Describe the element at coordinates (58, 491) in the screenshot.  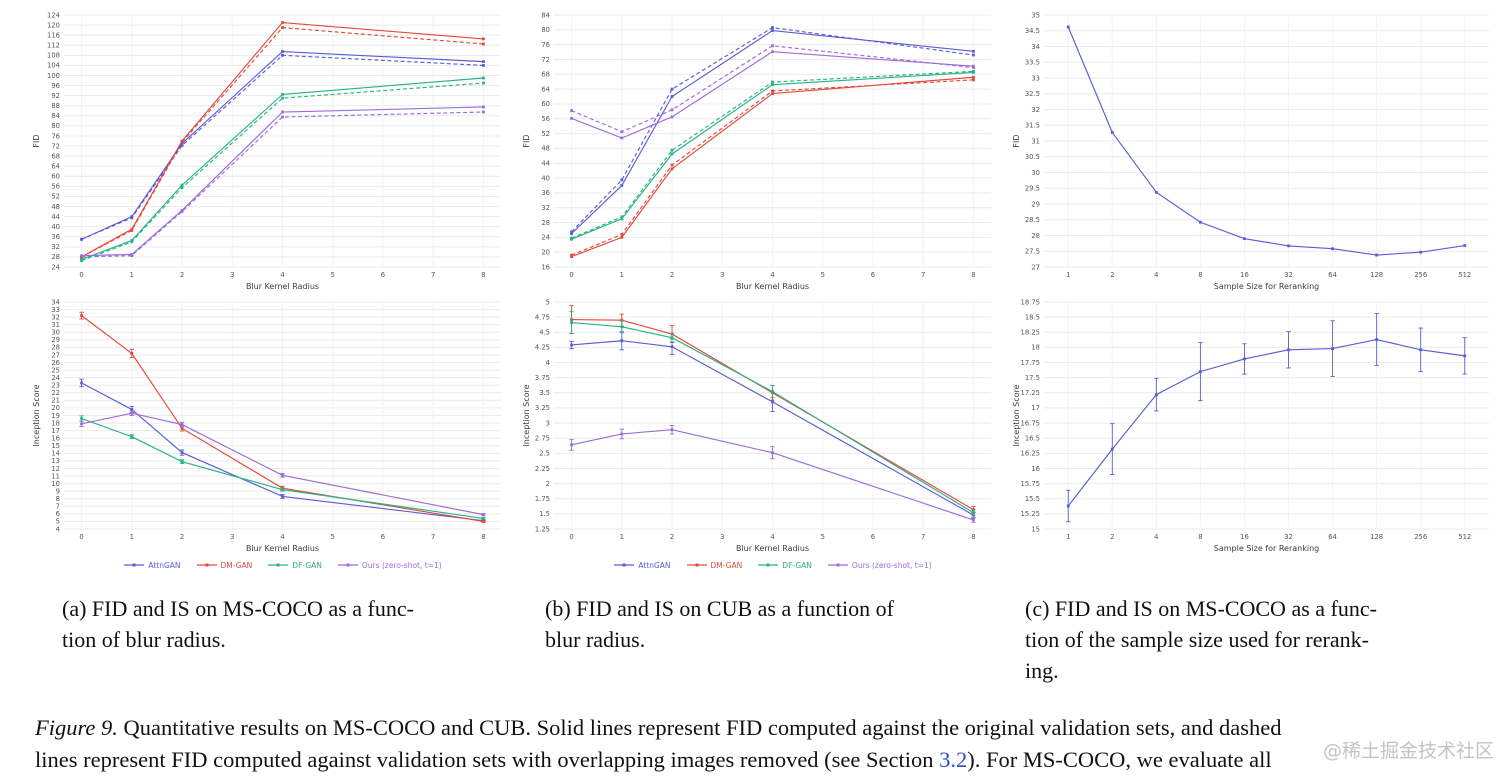
I see `svg-text: 9` at that location.